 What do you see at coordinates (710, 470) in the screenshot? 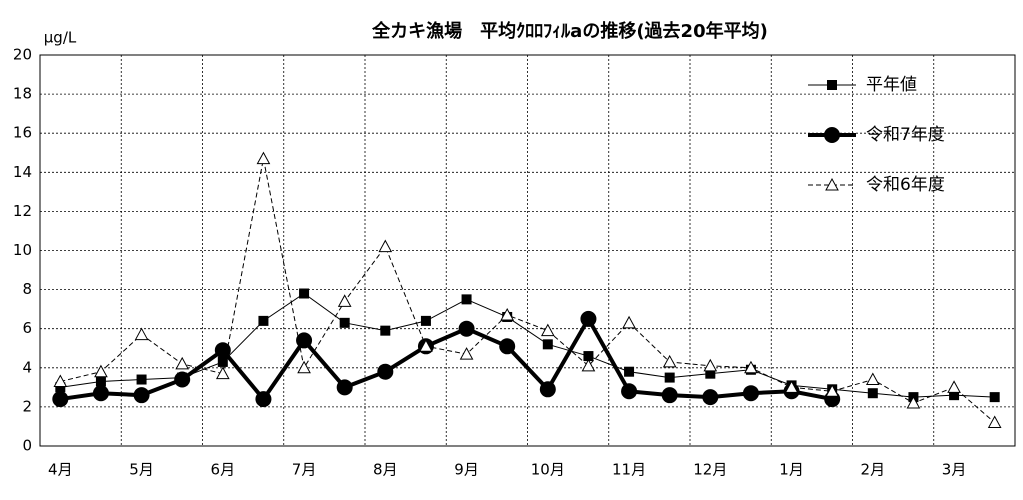
I see `x-tick-label: 12月` at bounding box center [710, 470].